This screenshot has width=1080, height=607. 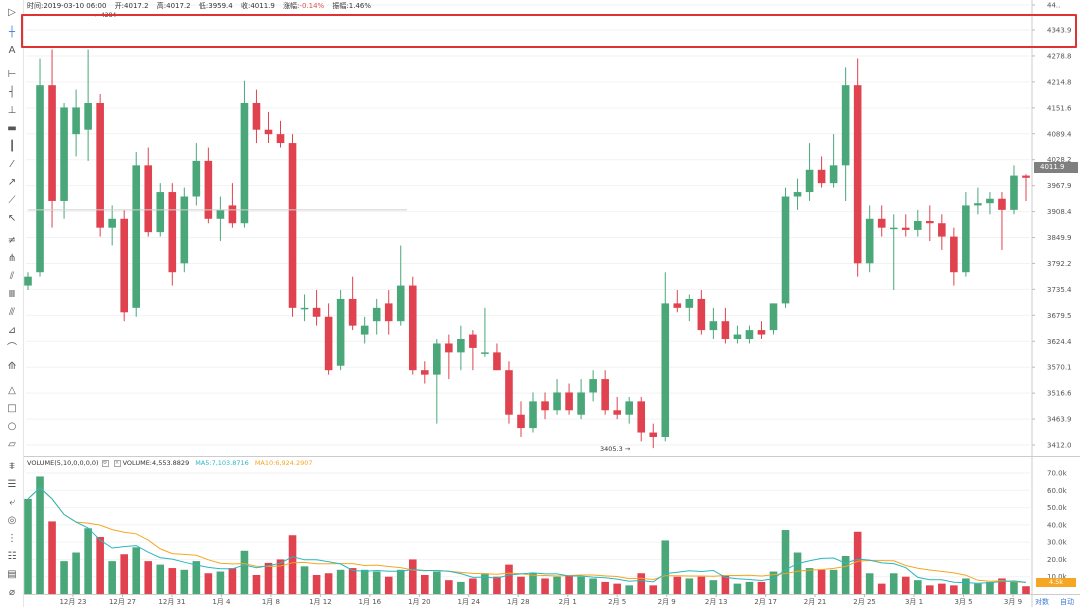 What do you see at coordinates (1057, 525) in the screenshot?
I see `volume-tick-label: 40.0k` at bounding box center [1057, 525].